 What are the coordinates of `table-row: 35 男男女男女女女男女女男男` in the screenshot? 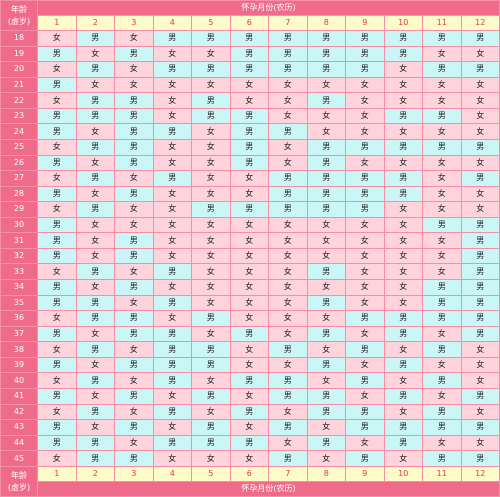 It's located at (250, 303).